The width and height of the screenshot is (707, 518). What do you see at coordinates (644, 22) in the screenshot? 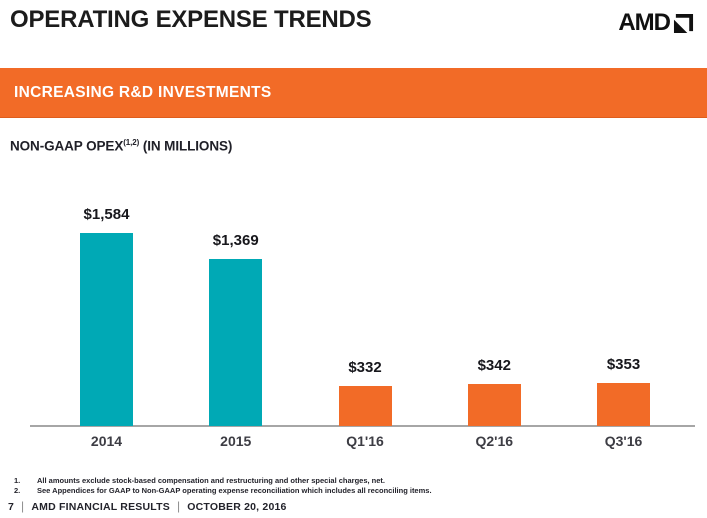
I see `amd-logo-text: AMD` at bounding box center [644, 22].